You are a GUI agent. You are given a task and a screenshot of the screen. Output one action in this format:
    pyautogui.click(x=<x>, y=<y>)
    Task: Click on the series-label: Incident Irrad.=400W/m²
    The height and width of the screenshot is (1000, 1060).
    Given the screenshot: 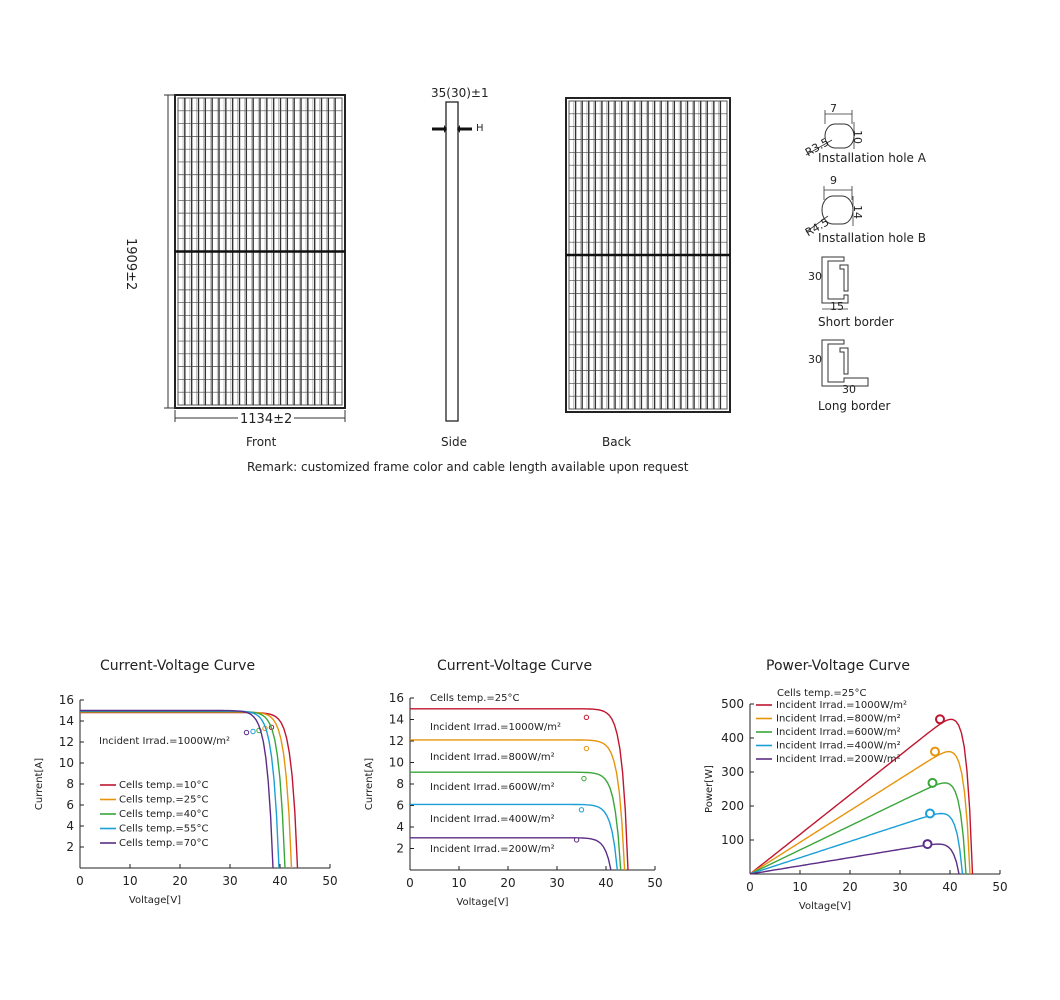 What is the action you would take?
    pyautogui.click(x=492, y=819)
    